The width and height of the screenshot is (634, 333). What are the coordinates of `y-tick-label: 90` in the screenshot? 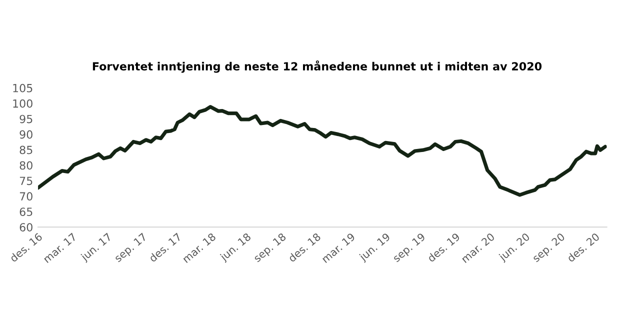 It's located at (26, 134).